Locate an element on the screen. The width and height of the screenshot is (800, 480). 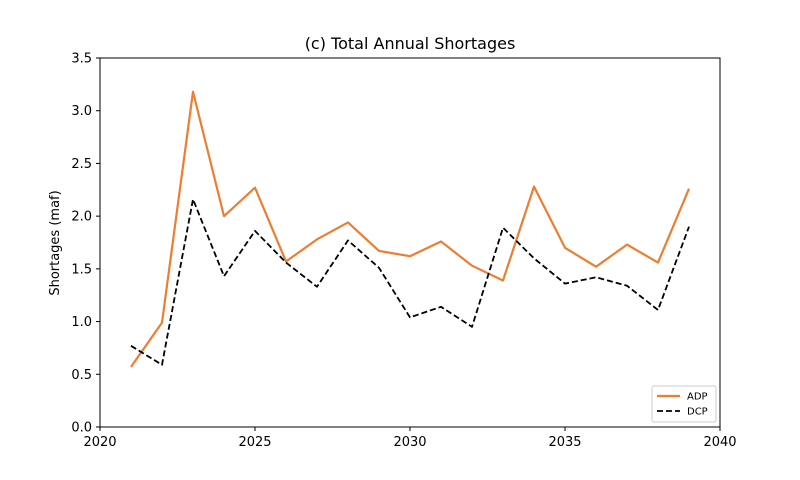
x-axis-ticks: 2020 2025 2030 2035 2040 is located at coordinates (410, 438).